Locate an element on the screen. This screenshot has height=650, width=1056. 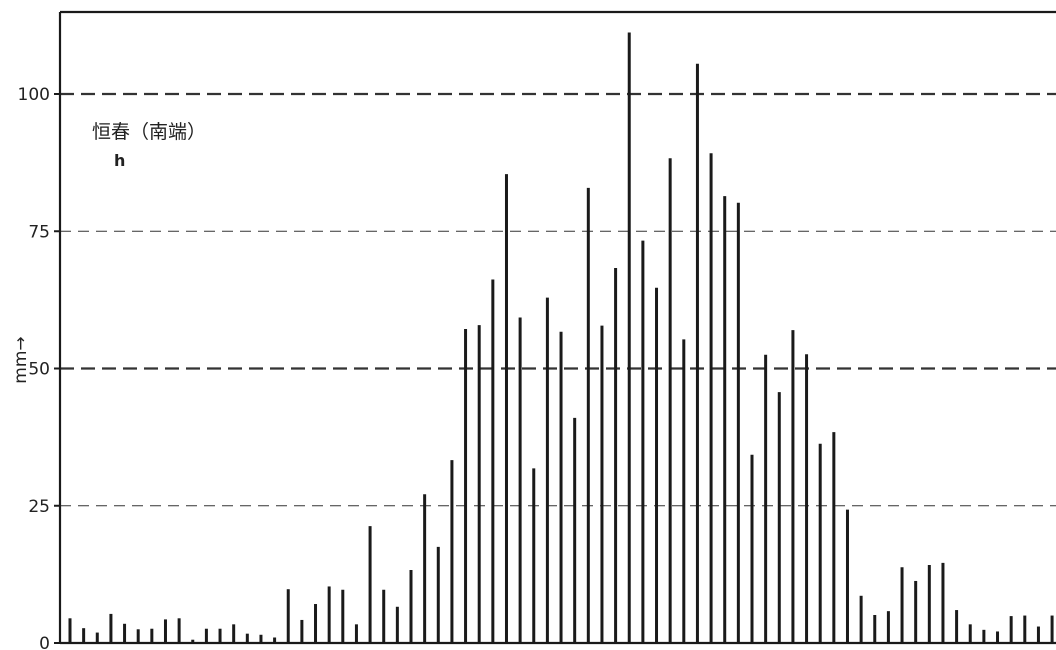
y-tick-label-0: 0 is located at coordinates (44, 642).